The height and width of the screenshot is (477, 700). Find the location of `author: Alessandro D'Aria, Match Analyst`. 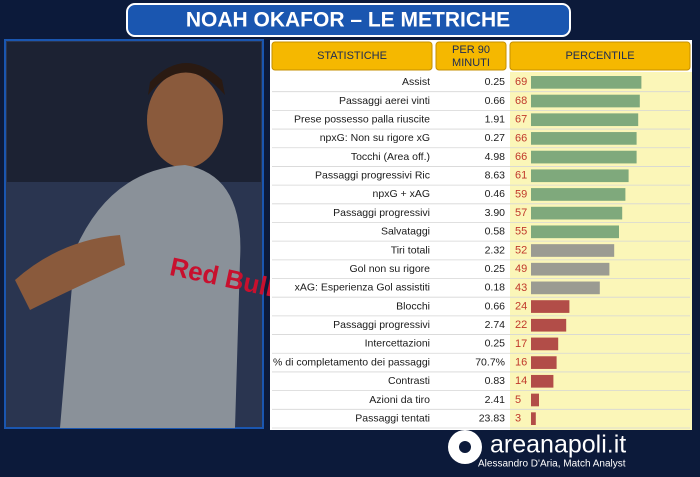

author: Alessandro D'Aria, Match Analyst is located at coordinates (552, 464).